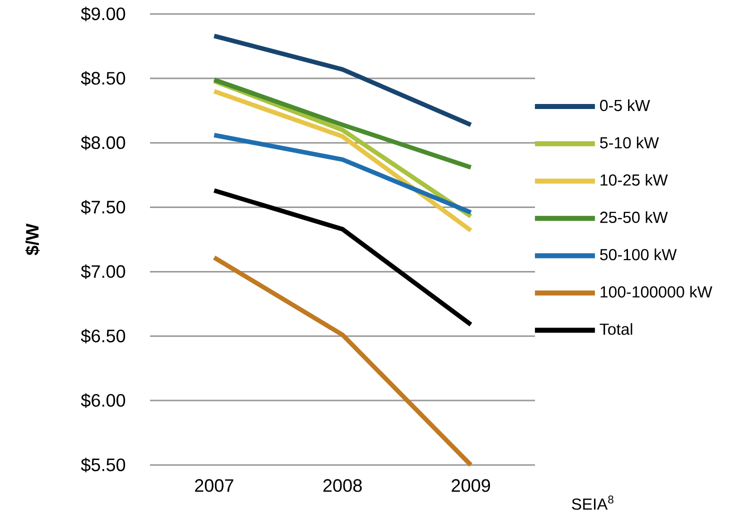  I want to click on legend-label: 10-25 kW, so click(634, 180).